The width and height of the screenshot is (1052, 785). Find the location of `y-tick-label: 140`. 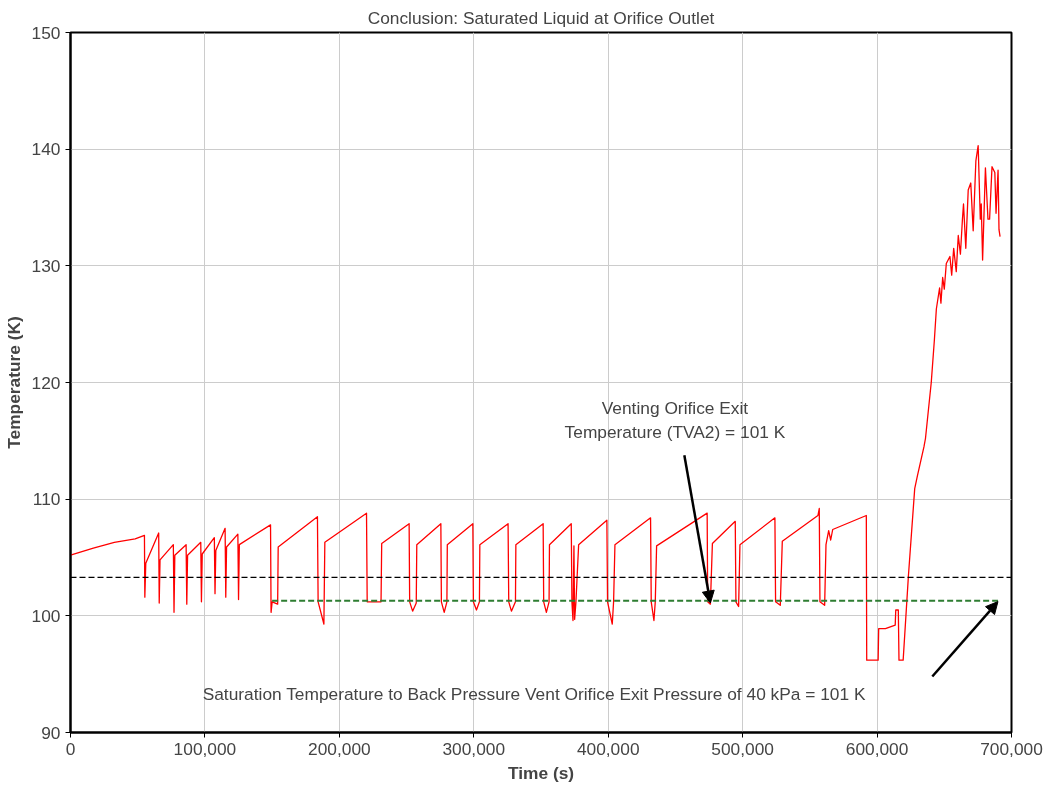

y-tick-label: 140 is located at coordinates (46, 149).